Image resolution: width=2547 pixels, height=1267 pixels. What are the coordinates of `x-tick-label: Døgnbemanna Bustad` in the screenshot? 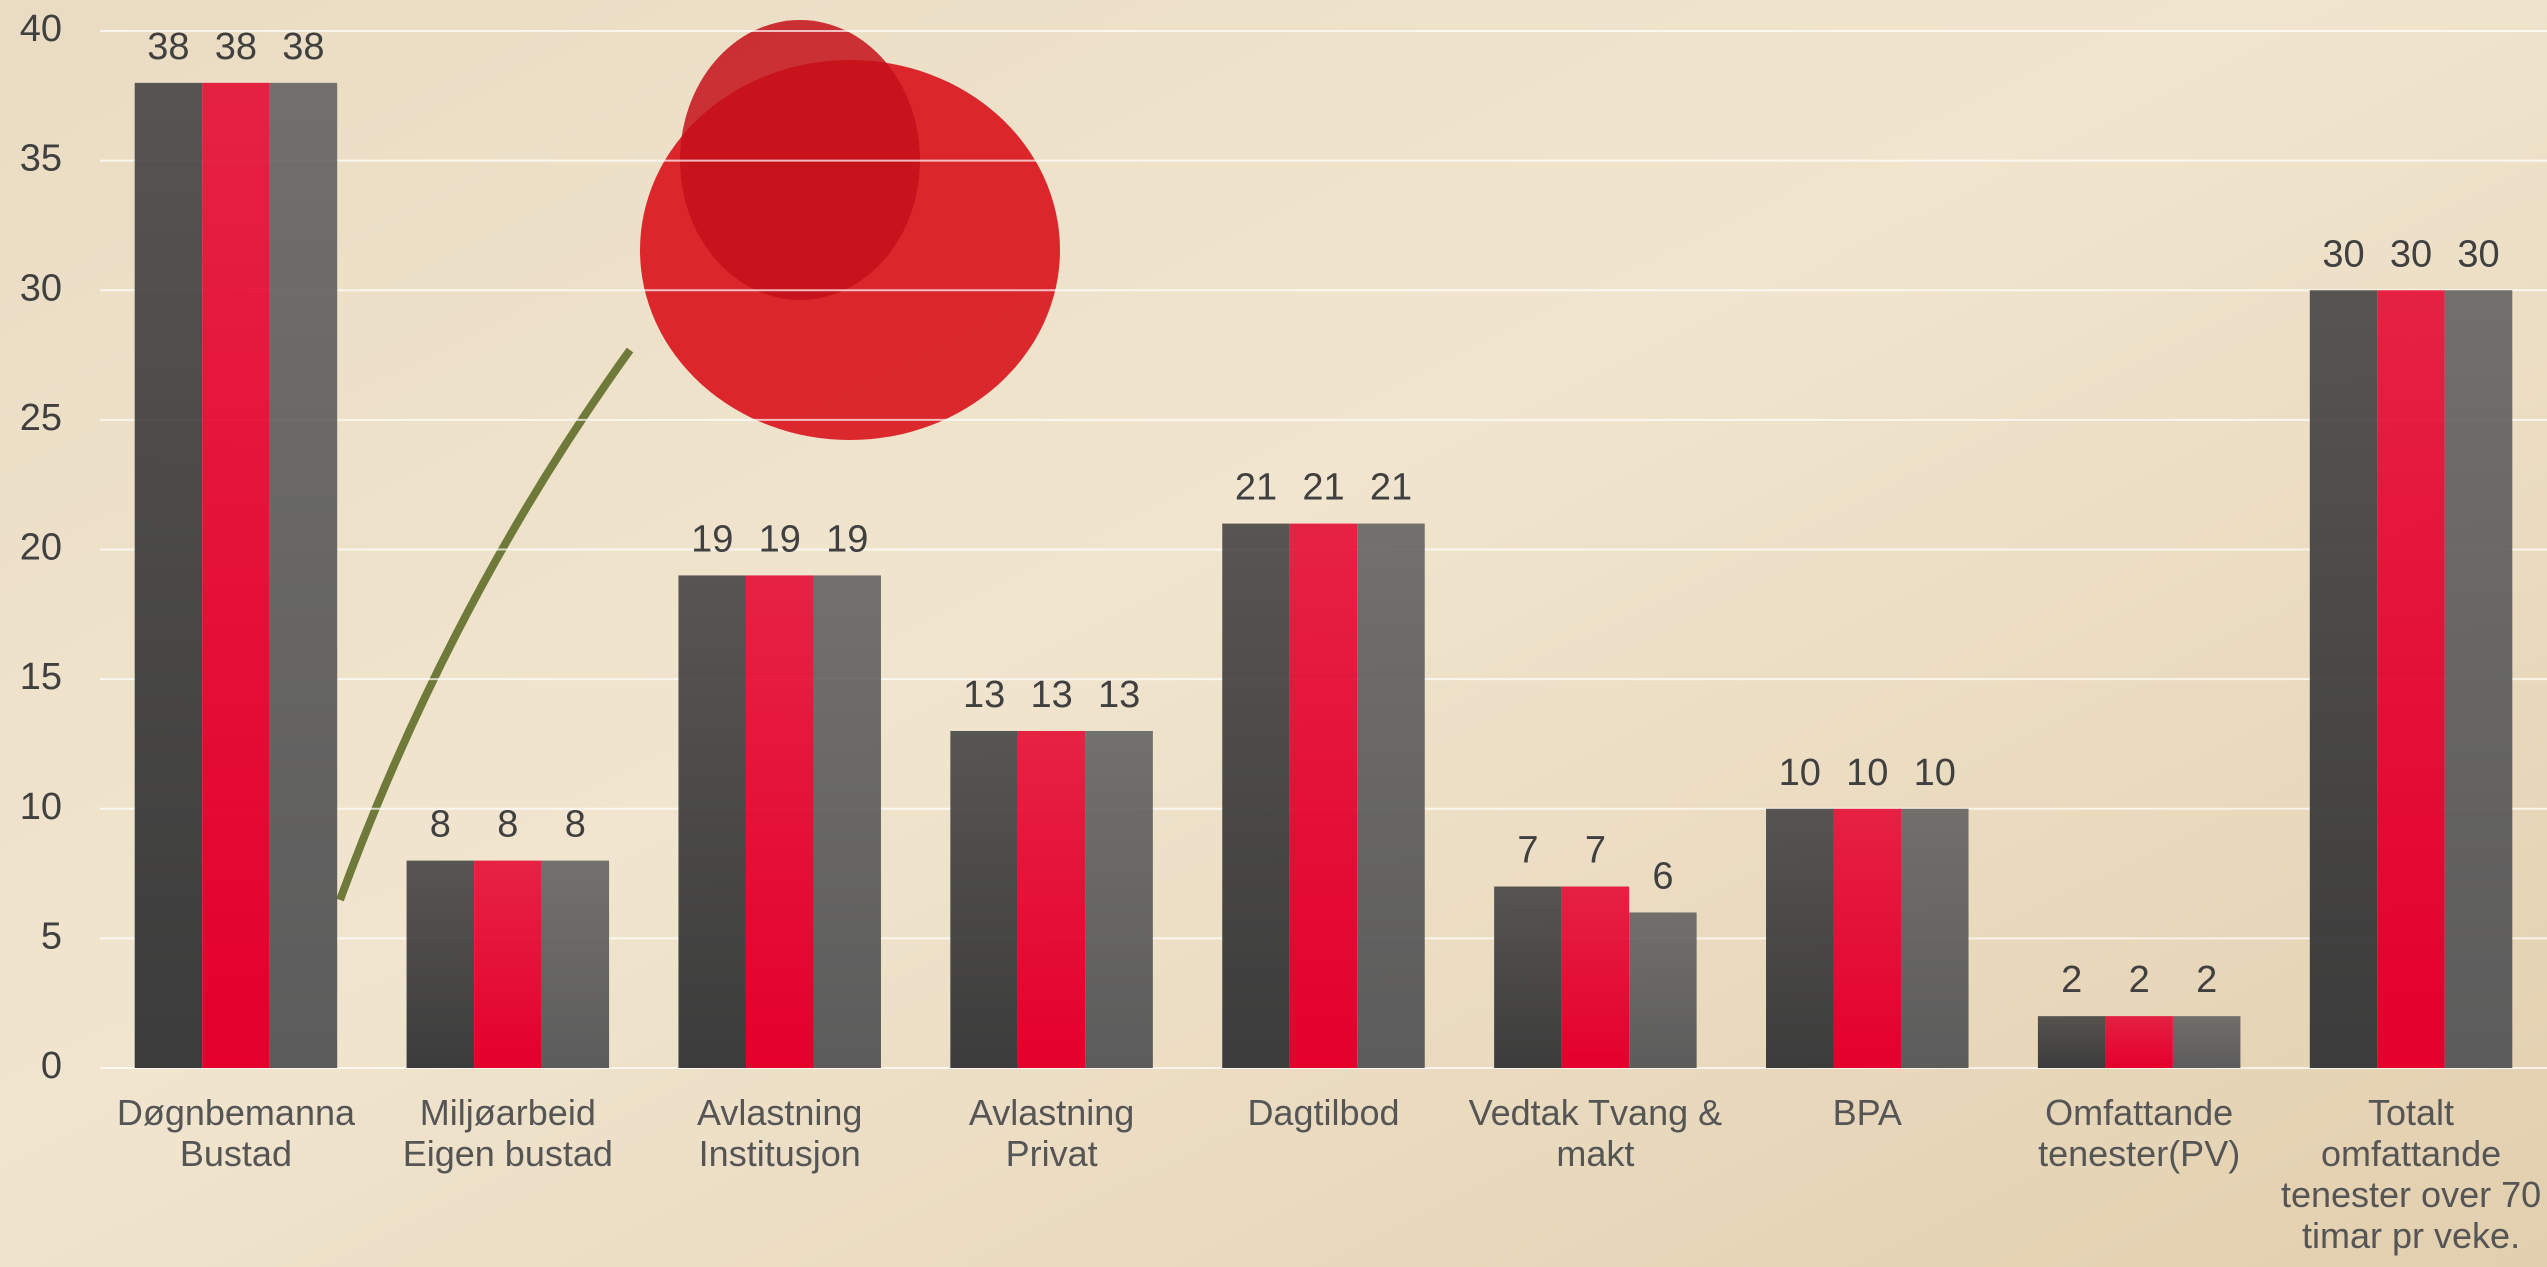 It's located at (236, 1133).